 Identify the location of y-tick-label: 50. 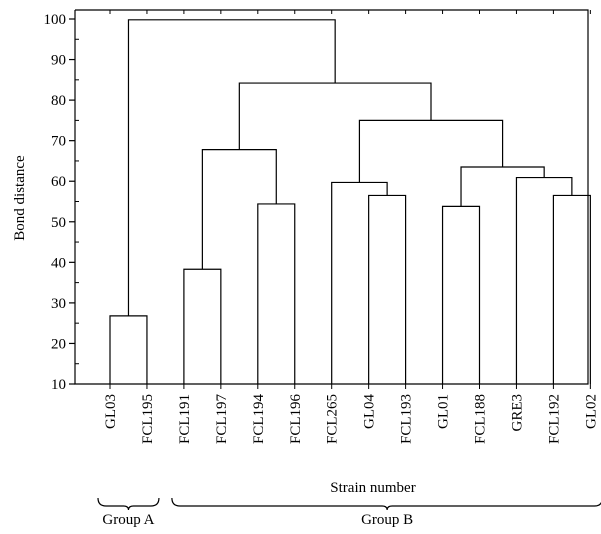
(58, 223).